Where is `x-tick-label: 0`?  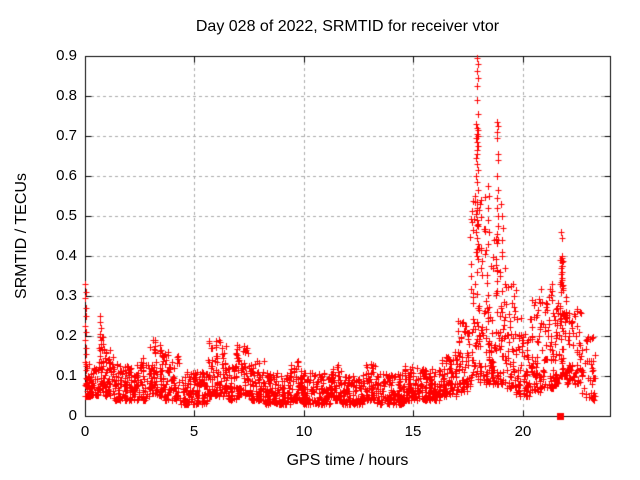
x-tick-label: 0 is located at coordinates (85, 431).